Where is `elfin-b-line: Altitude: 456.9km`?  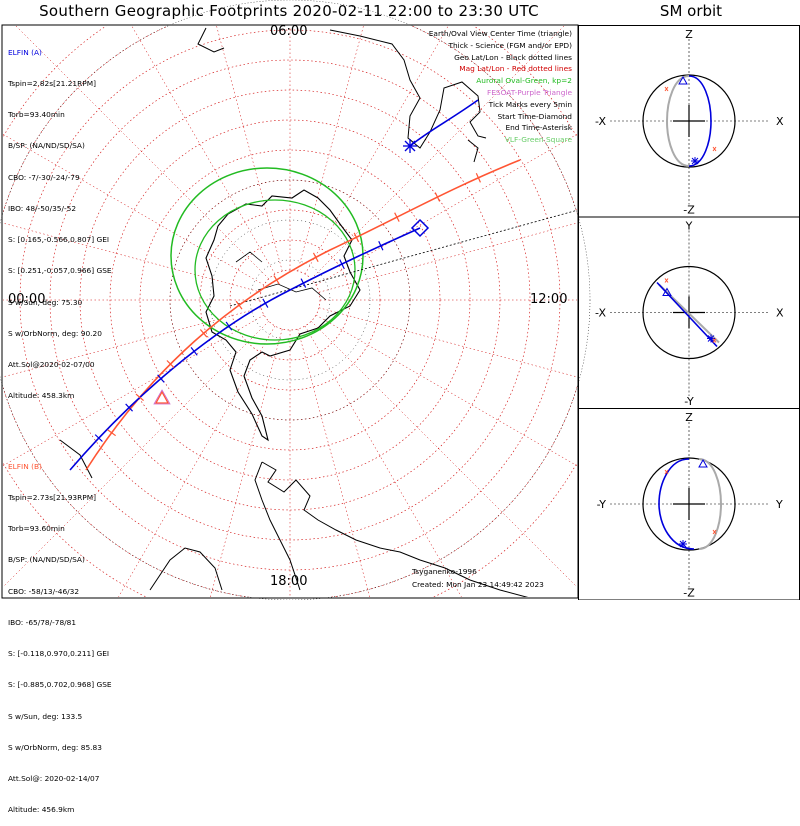 elfin-b-line: Altitude: 456.9km is located at coordinates (41, 810).